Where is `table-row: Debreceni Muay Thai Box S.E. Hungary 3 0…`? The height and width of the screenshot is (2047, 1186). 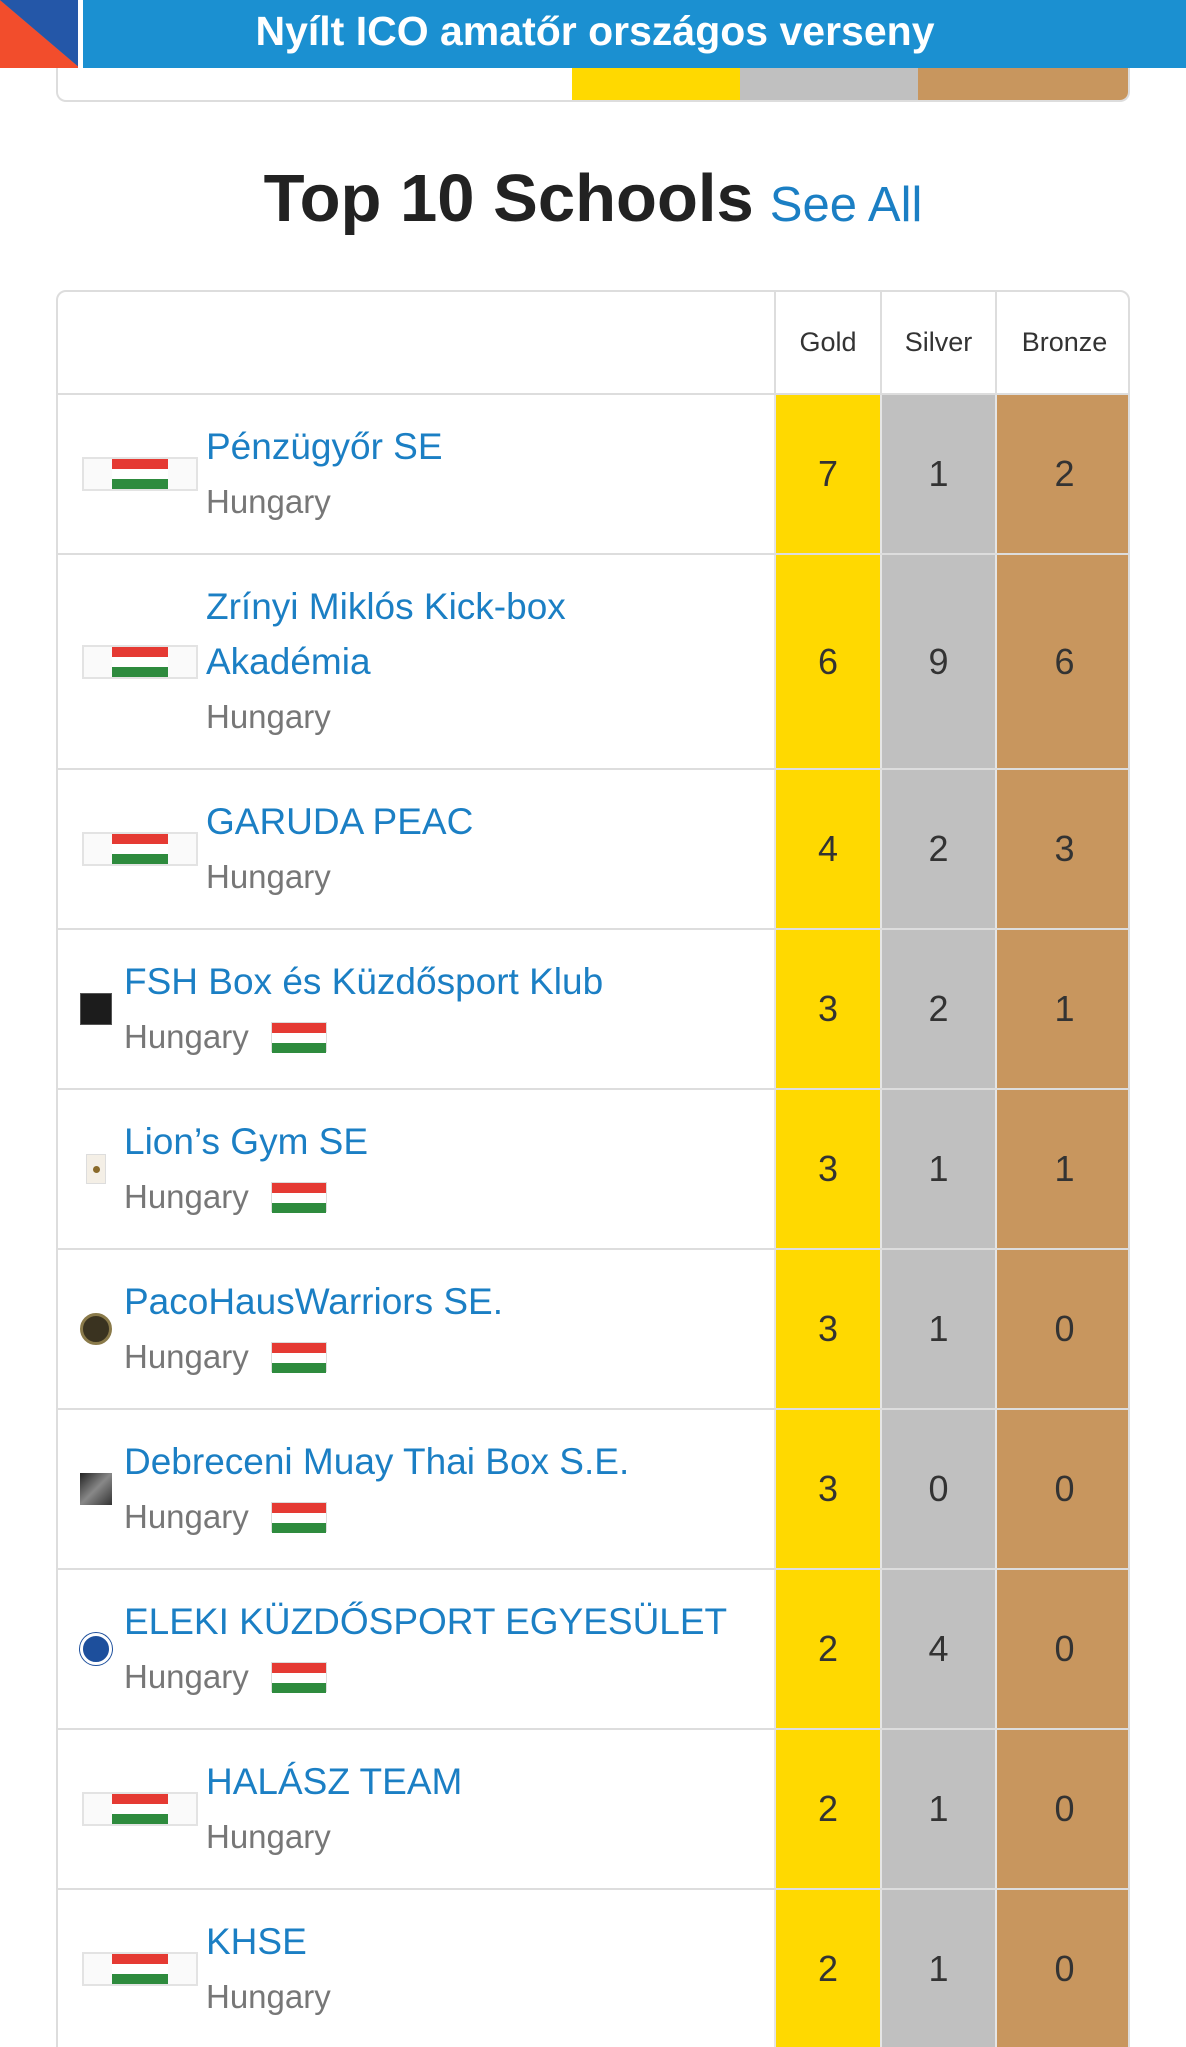 table-row: Debreceni Muay Thai Box S.E. Hungary 3 0… is located at coordinates (593, 1489).